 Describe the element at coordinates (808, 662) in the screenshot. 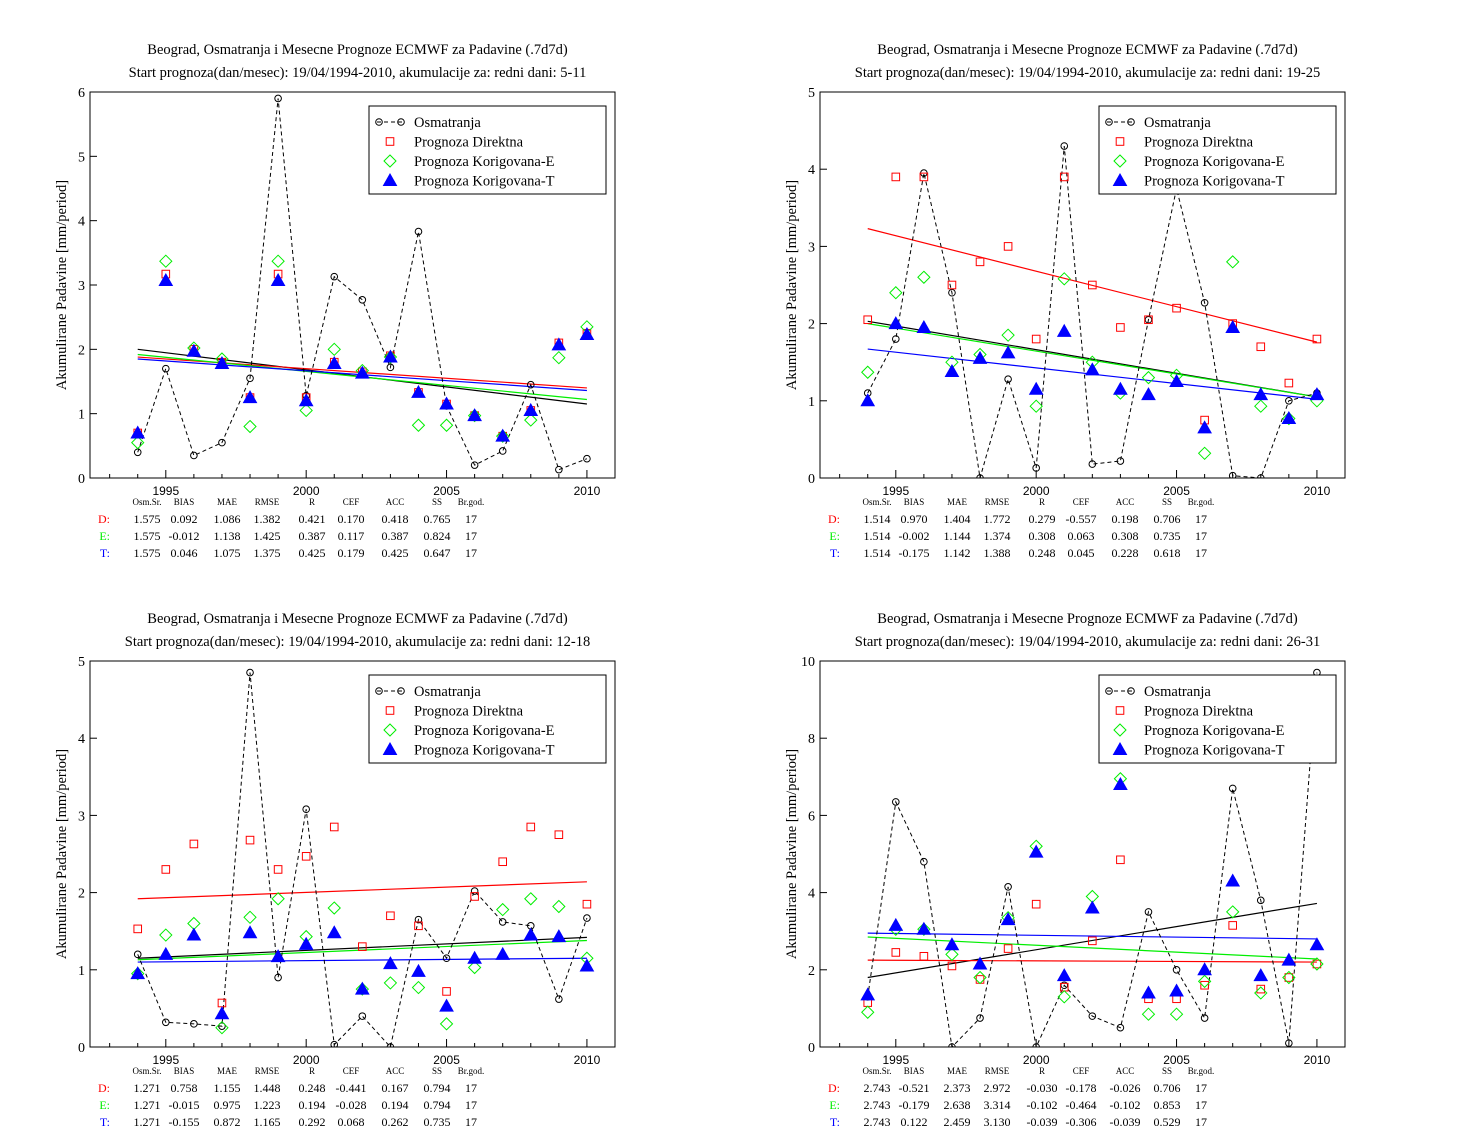

I see `y-tick-label: 10` at that location.